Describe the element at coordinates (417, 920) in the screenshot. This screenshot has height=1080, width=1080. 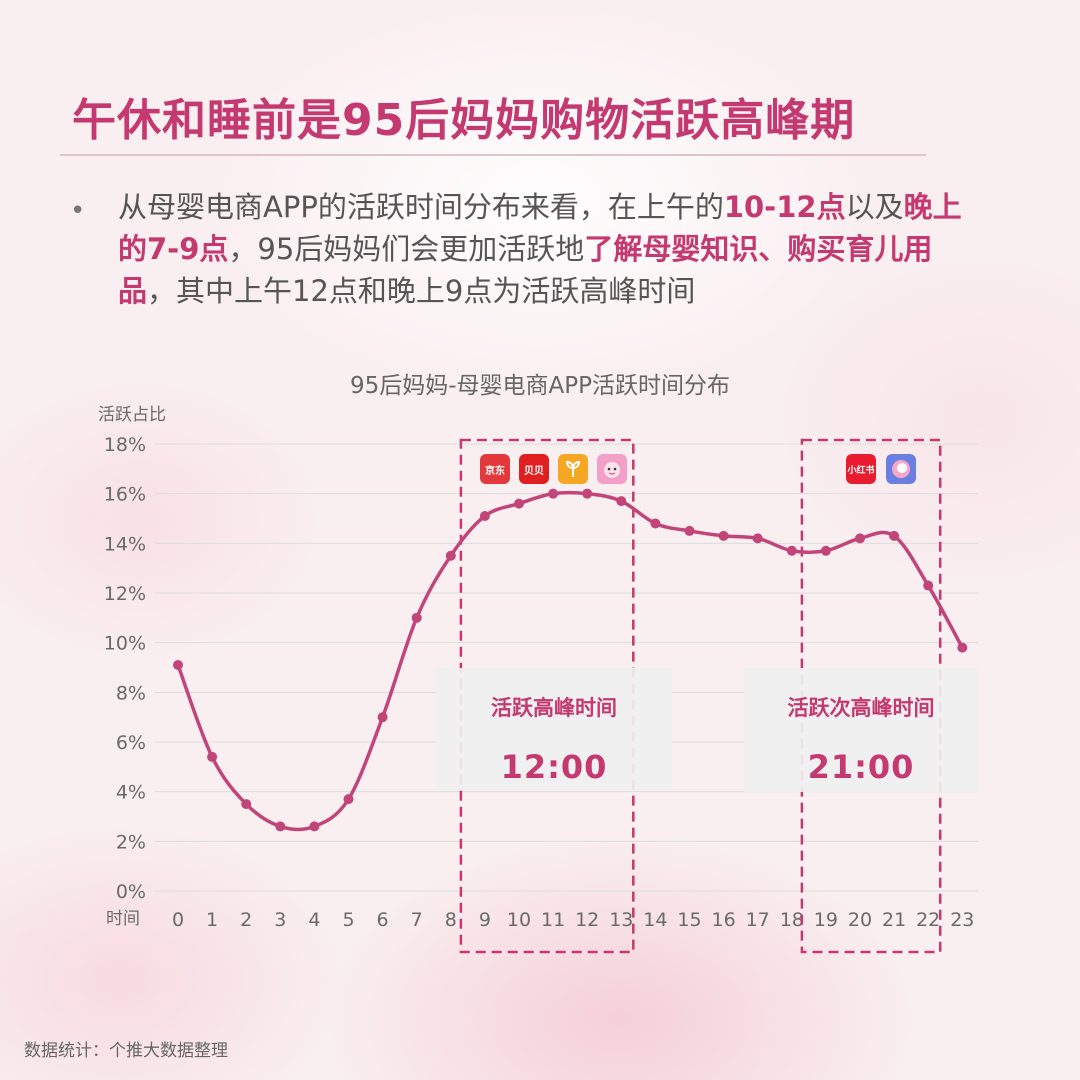
I see `x-tick-label: 7` at that location.